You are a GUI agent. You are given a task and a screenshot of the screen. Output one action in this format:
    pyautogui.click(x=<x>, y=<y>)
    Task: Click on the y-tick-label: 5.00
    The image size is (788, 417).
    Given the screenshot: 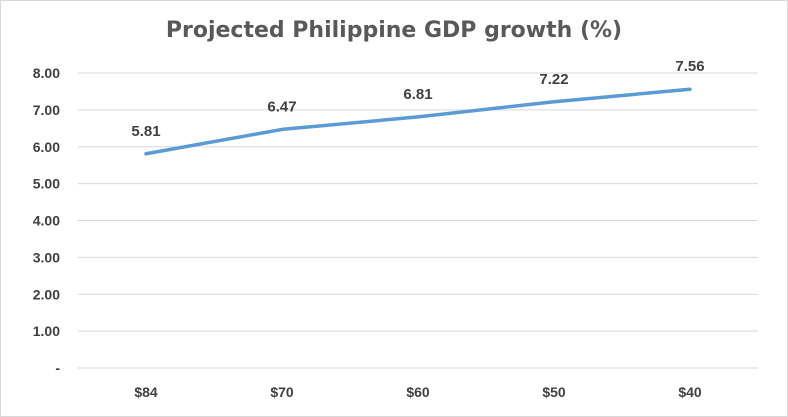 What is the action you would take?
    pyautogui.click(x=46, y=184)
    